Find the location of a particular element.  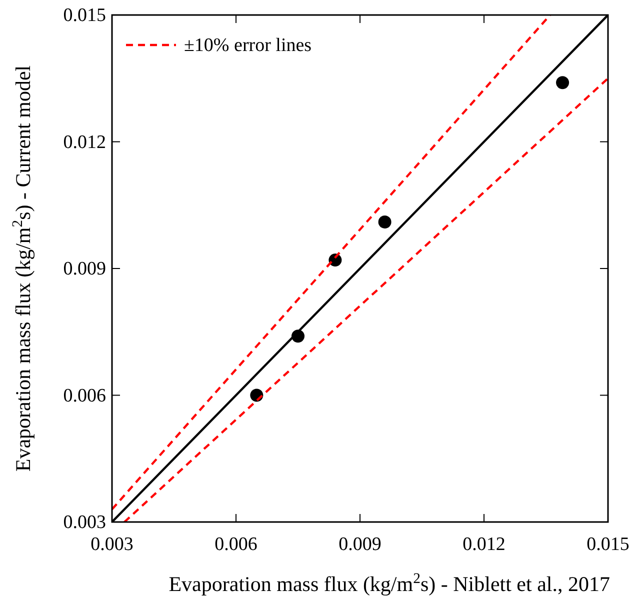

y-tick-label: 0.012 is located at coordinates (84, 142).